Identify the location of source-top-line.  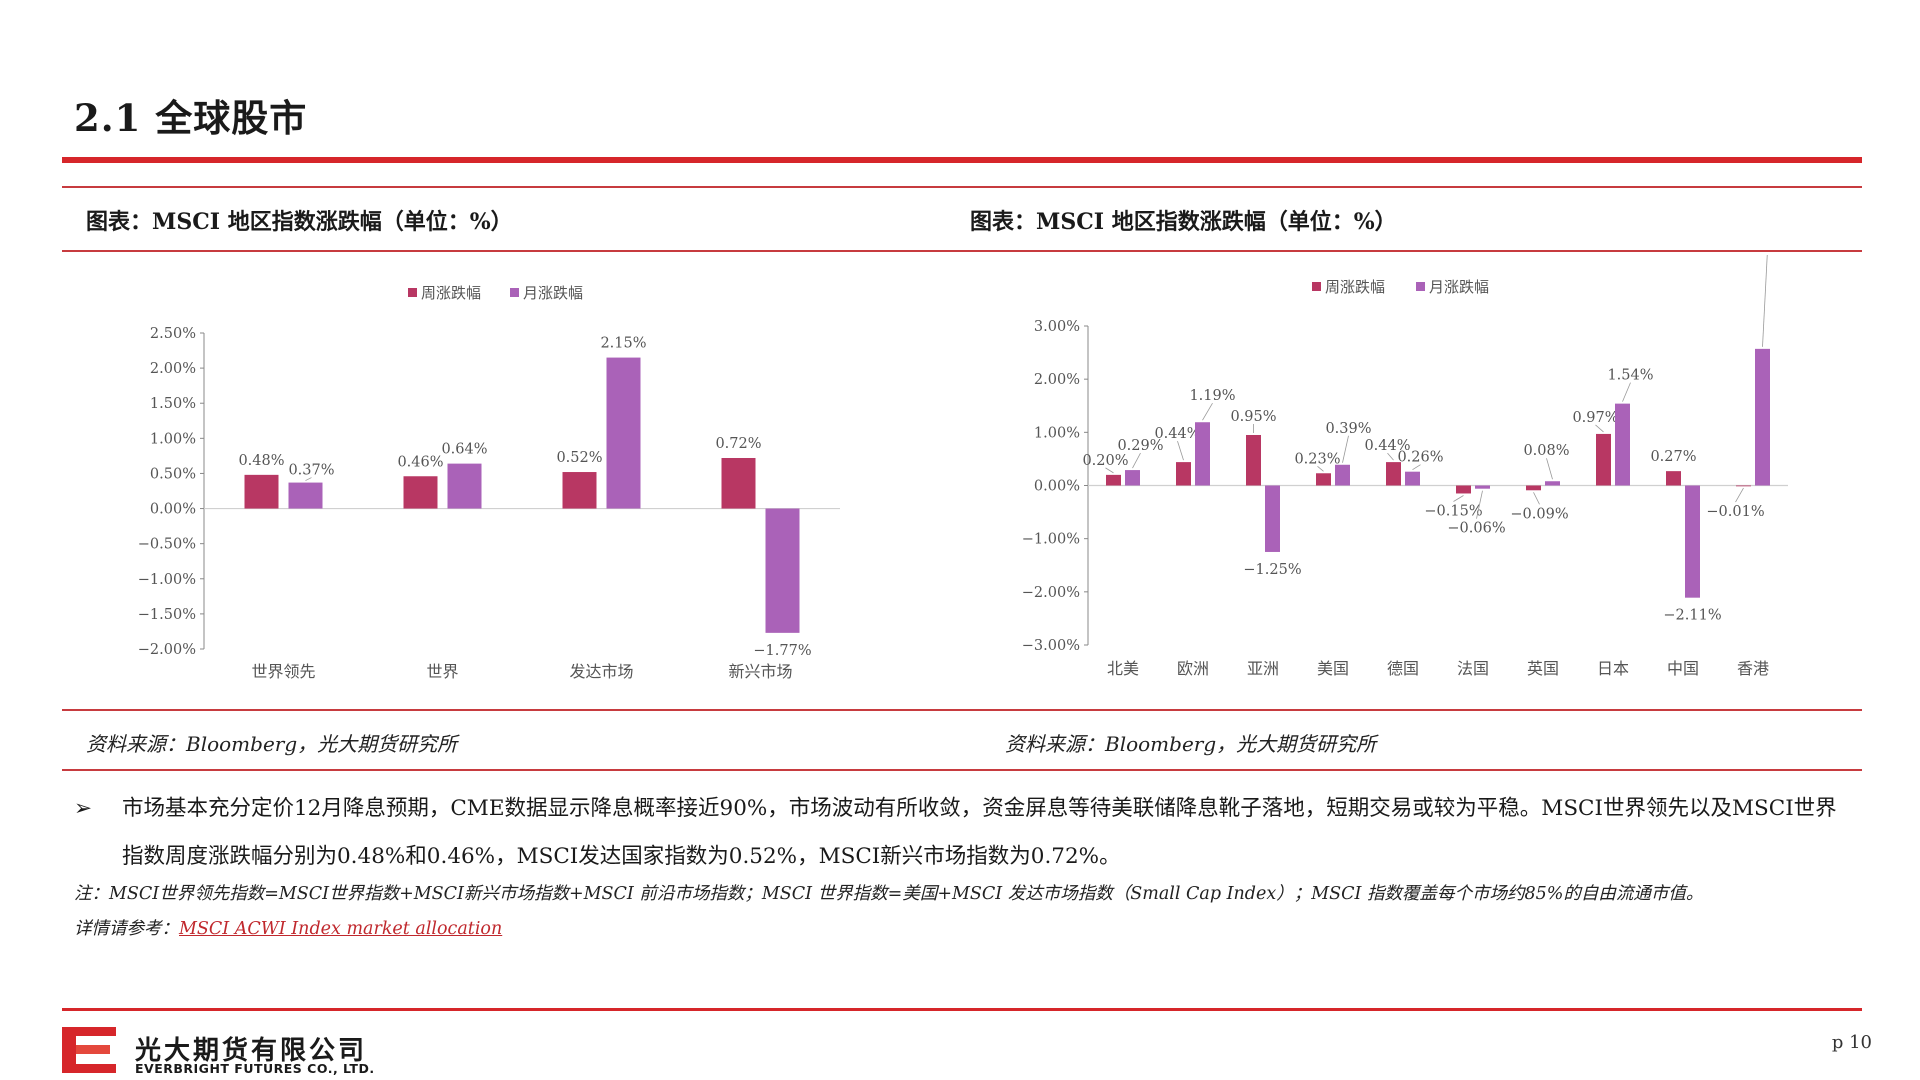
(962, 710).